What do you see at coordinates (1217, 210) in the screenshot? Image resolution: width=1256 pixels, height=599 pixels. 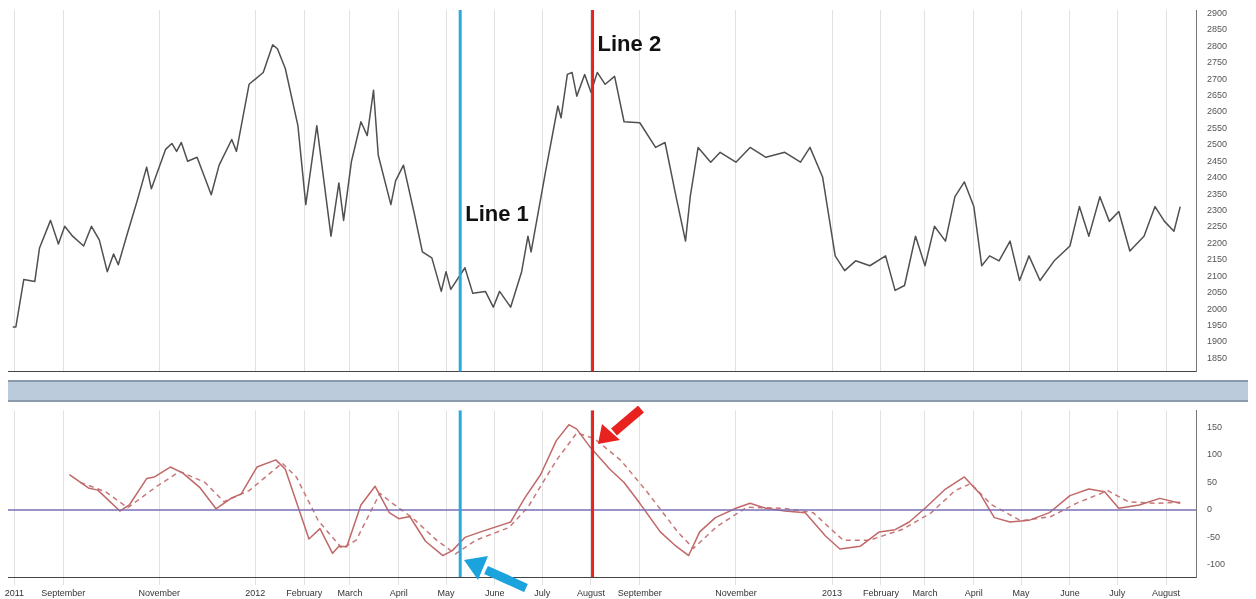 I see `y-tick-label: 2300` at bounding box center [1217, 210].